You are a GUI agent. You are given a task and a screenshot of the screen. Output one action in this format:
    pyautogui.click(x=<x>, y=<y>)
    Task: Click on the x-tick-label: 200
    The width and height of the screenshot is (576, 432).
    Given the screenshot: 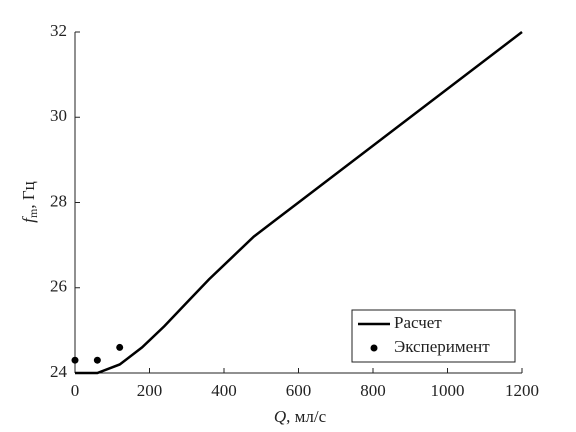 What is the action you would take?
    pyautogui.click(x=150, y=390)
    